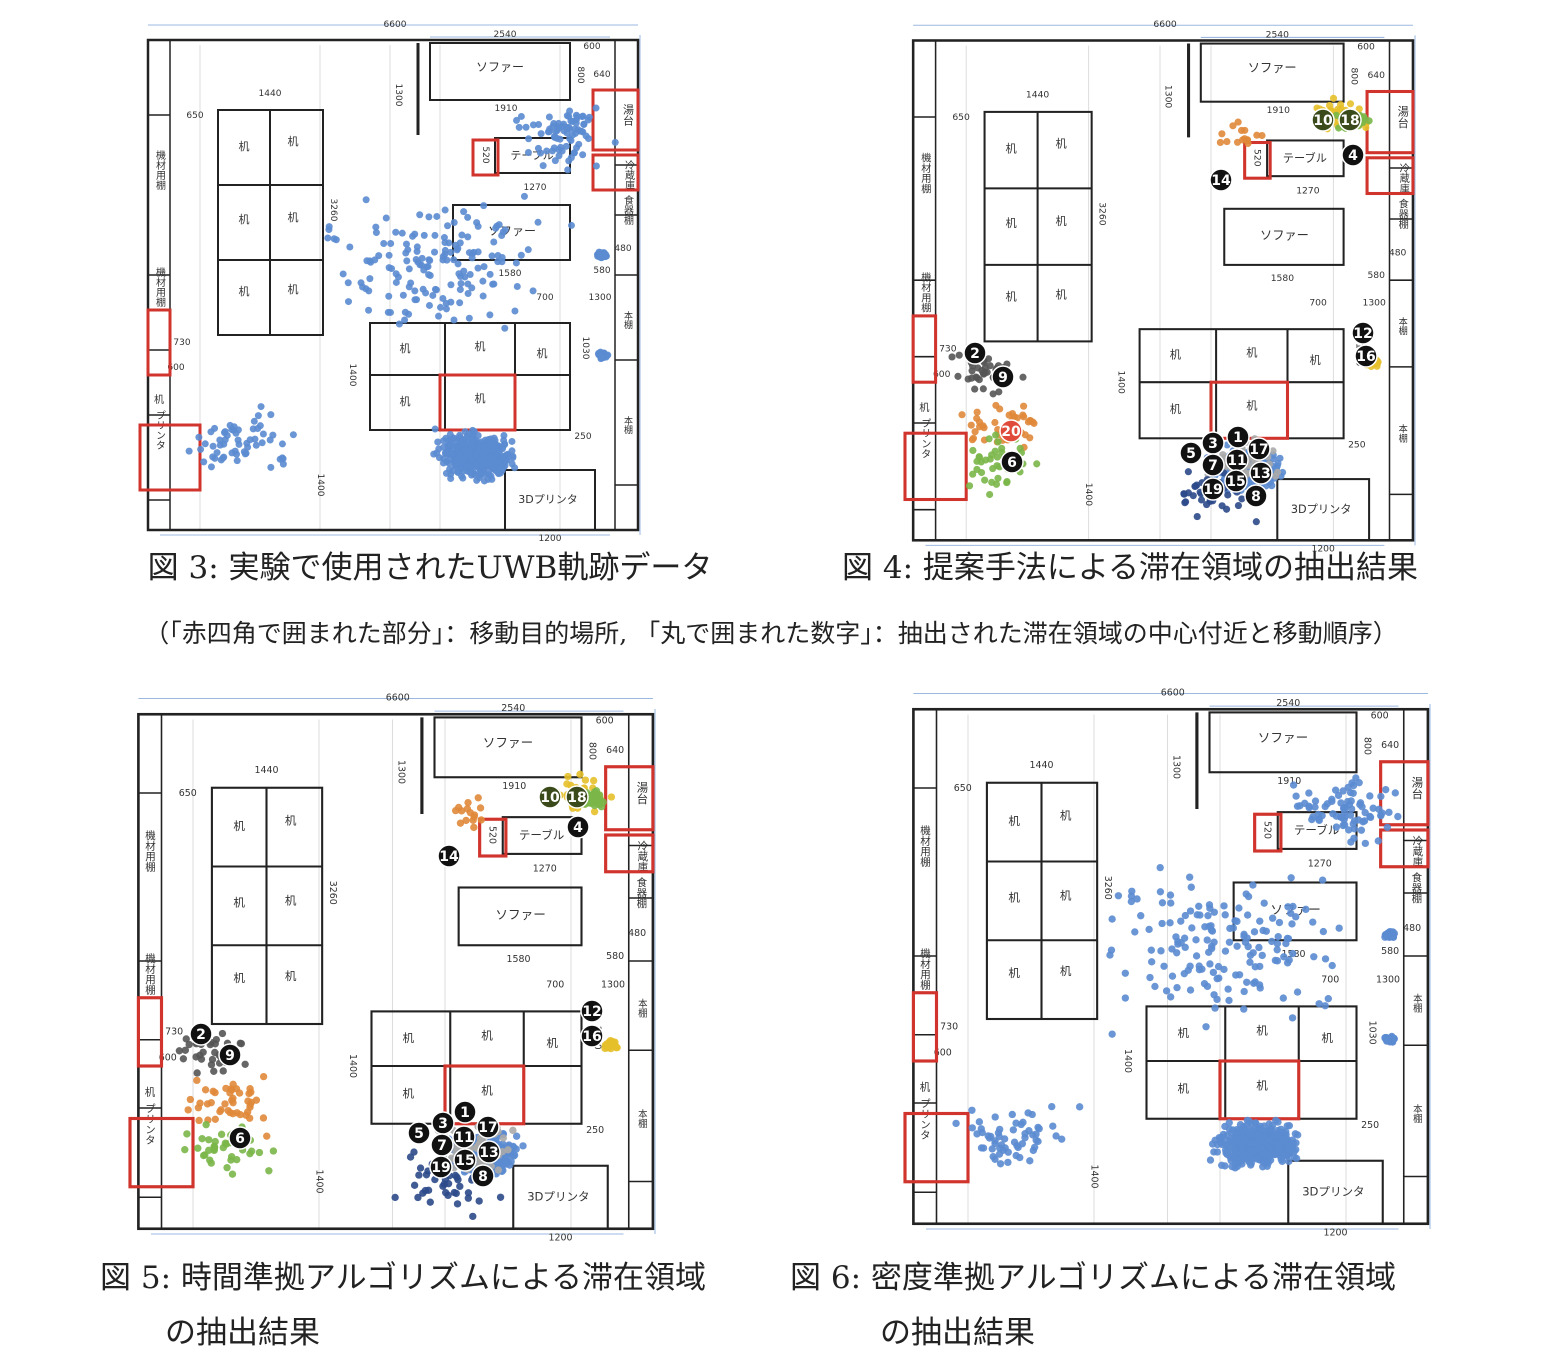  I want to click on room-label: 1270, so click(535, 188).